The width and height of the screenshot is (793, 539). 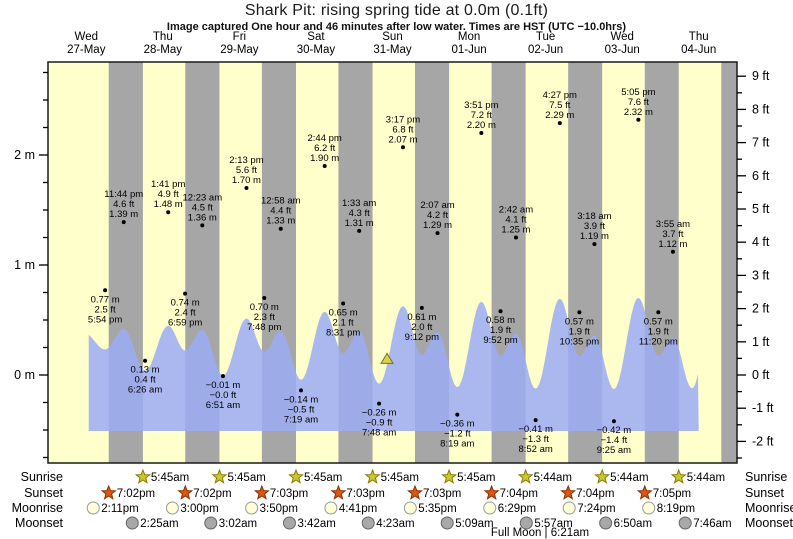 What do you see at coordinates (163, 37) in the screenshot?
I see `day-label-weekday: Thu` at bounding box center [163, 37].